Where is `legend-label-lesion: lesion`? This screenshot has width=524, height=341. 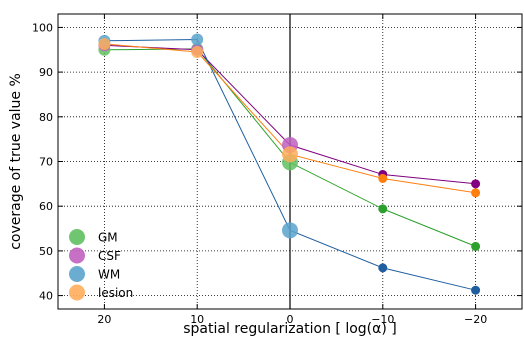
legend-label-lesion: lesion is located at coordinates (115, 293).